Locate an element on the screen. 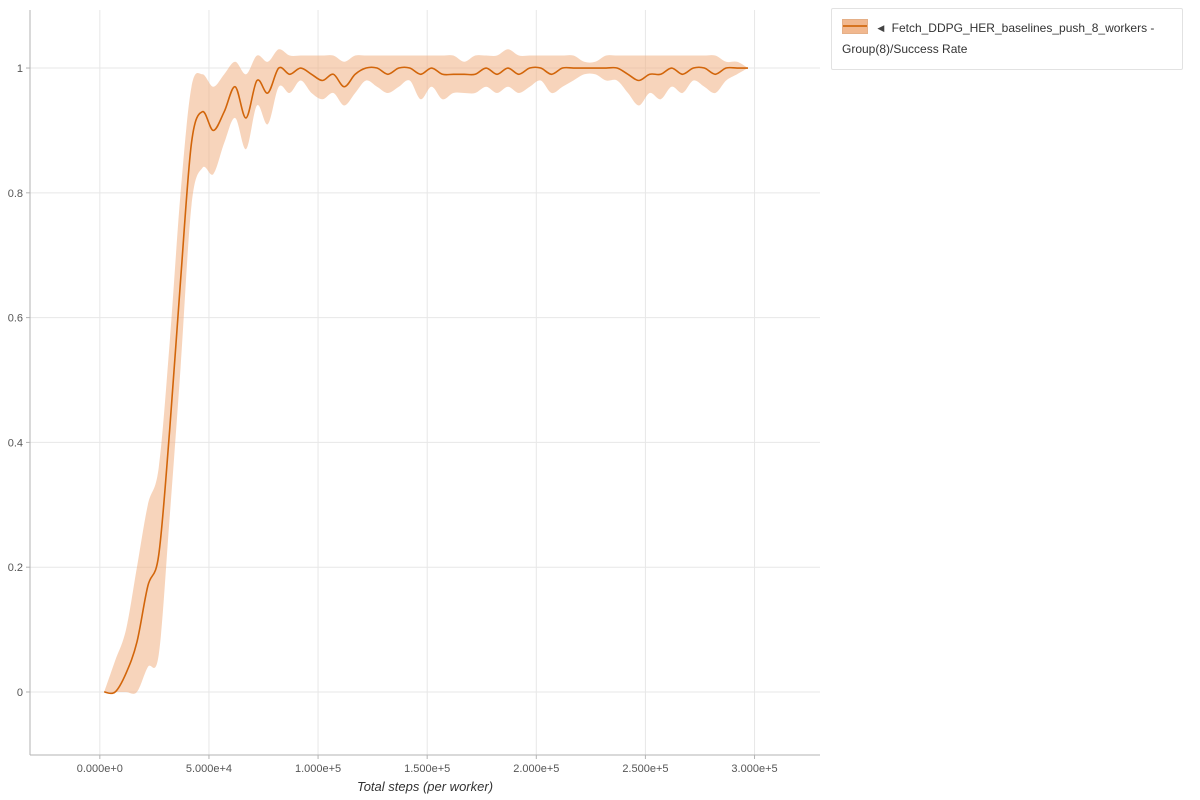 The width and height of the screenshot is (1200, 800). x-tick-label: 1.000e+5 is located at coordinates (318, 769).